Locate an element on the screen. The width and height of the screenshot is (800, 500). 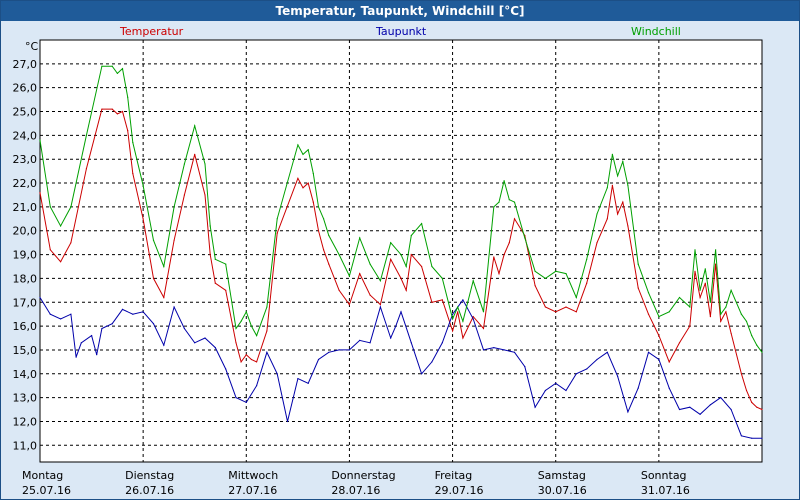
y-tick-label: 26,0 is located at coordinates (25, 88).